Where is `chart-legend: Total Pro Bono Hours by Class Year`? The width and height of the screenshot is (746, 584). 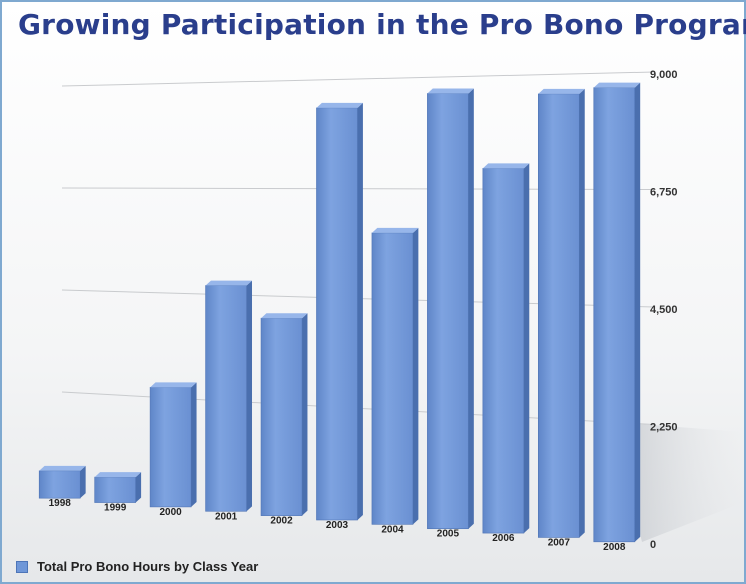 chart-legend: Total Pro Bono Hours by Class Year is located at coordinates (137, 566).